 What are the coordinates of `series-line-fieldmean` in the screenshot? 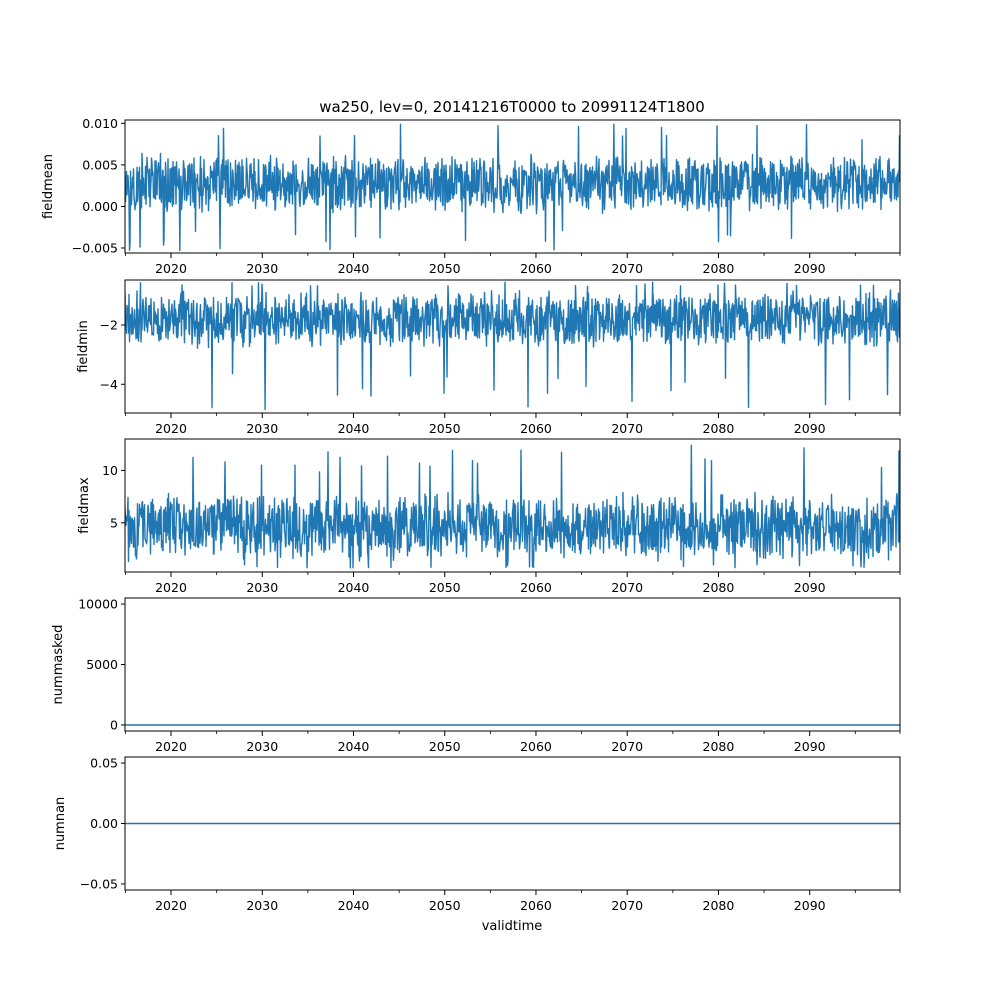 It's located at (512, 187).